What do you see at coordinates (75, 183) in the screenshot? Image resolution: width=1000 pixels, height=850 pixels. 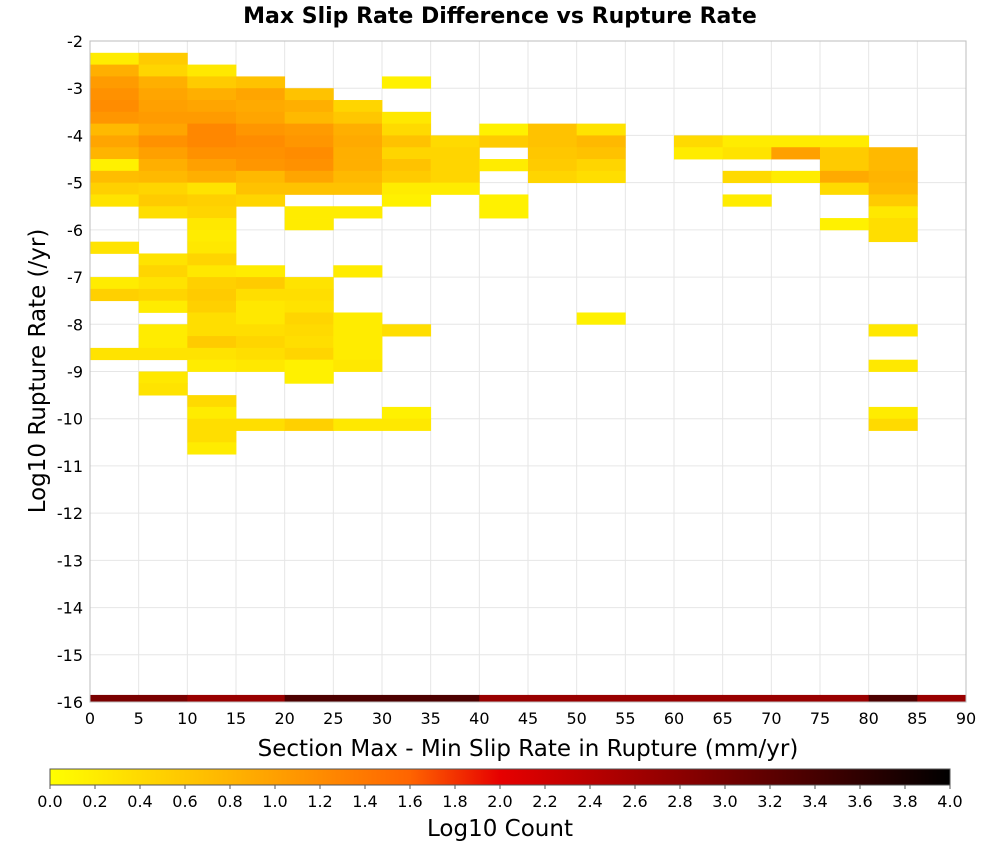 I see `y-tick-label: -5` at bounding box center [75, 183].